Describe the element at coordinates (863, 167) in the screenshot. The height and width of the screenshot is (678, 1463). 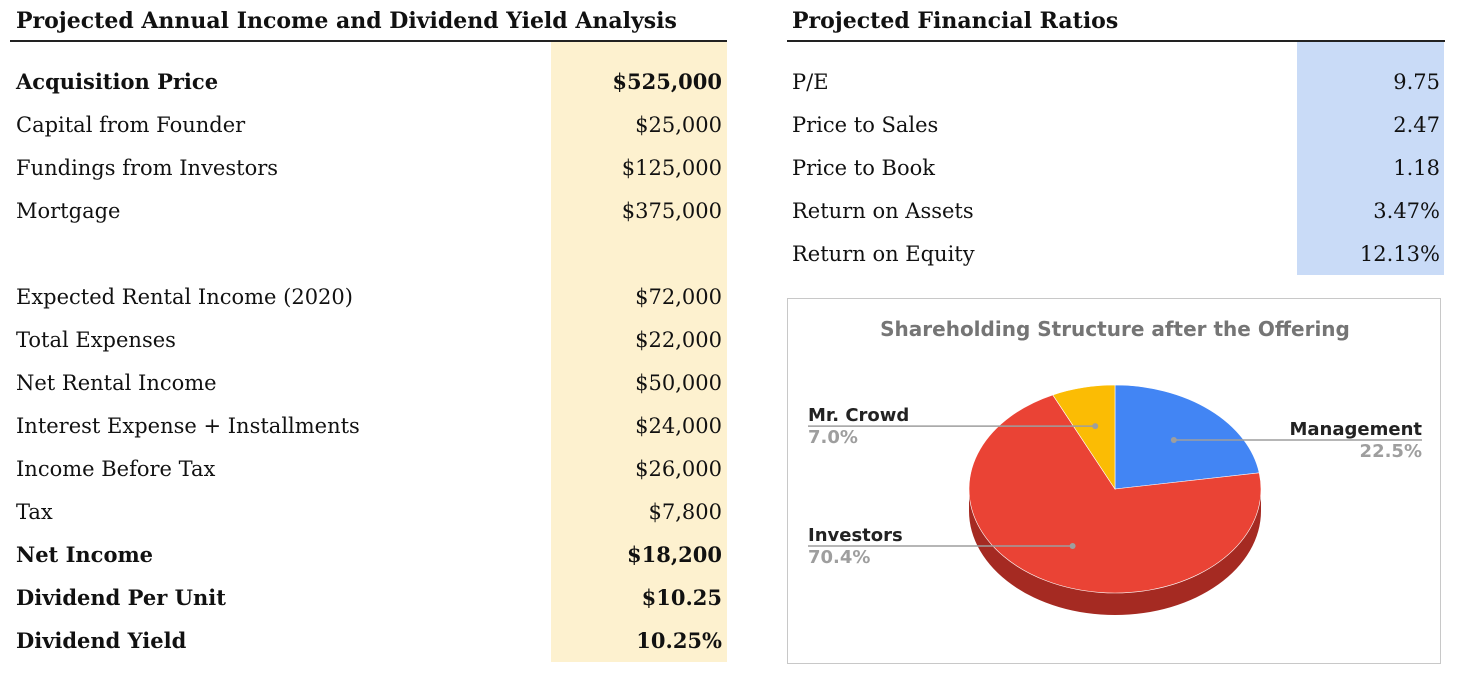
I see `ratio-row-label: Price to Book` at that location.